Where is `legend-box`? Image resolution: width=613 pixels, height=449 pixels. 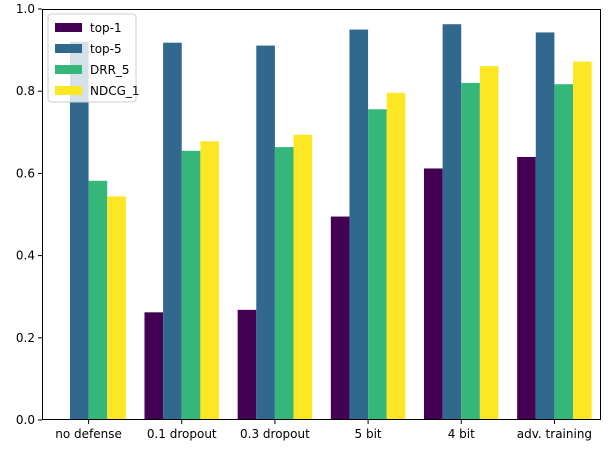
legend-box is located at coordinates (92, 58).